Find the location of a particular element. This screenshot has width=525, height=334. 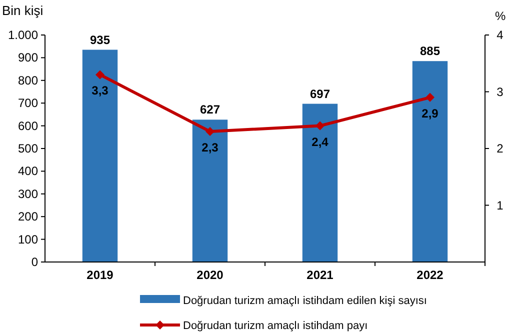

x-tick-label: 2022 is located at coordinates (430, 275).